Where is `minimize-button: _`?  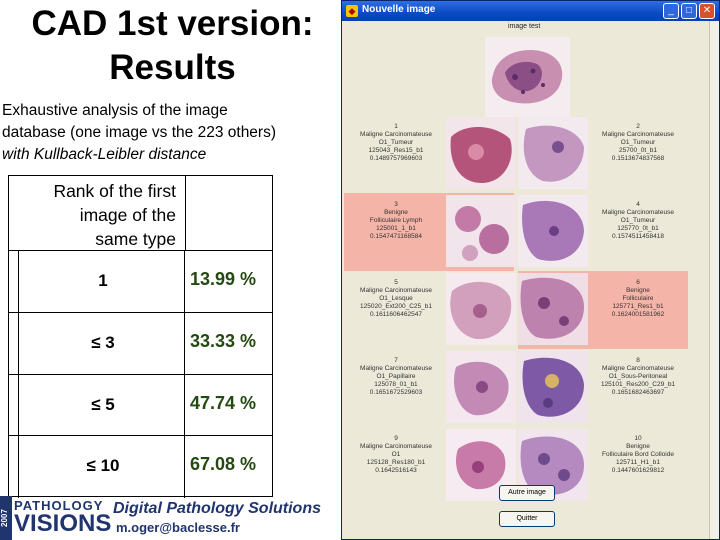
minimize-button: _ is located at coordinates (671, 11).